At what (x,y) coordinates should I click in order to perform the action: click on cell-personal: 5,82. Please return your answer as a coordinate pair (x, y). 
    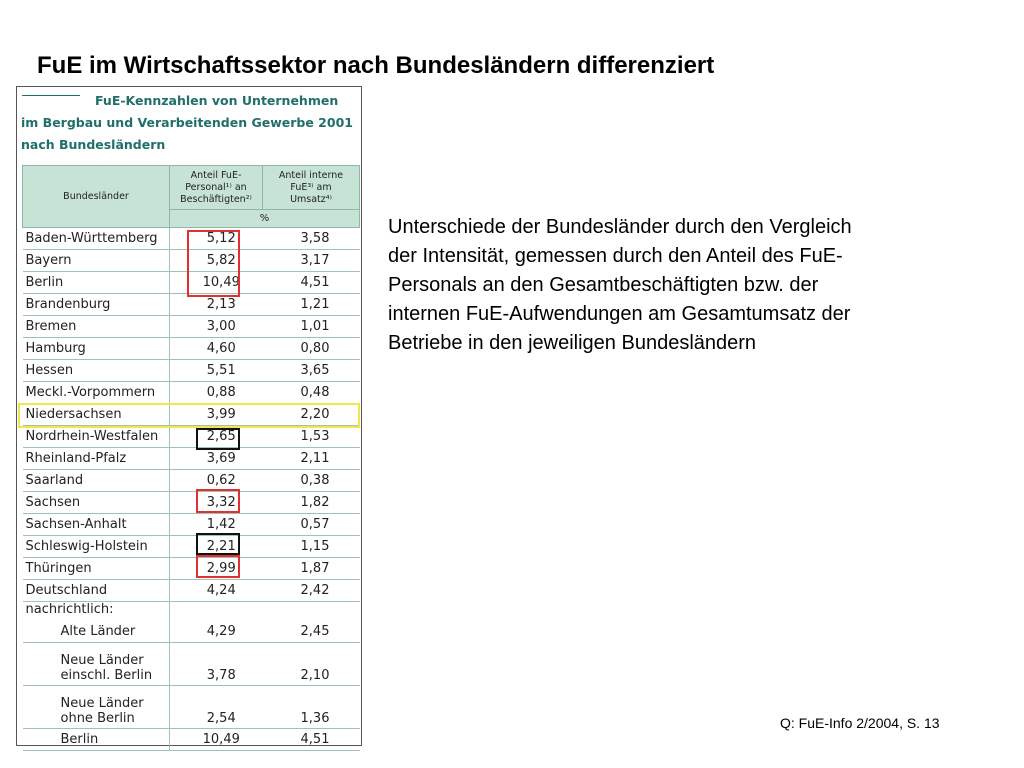
    Looking at the image, I should click on (216, 260).